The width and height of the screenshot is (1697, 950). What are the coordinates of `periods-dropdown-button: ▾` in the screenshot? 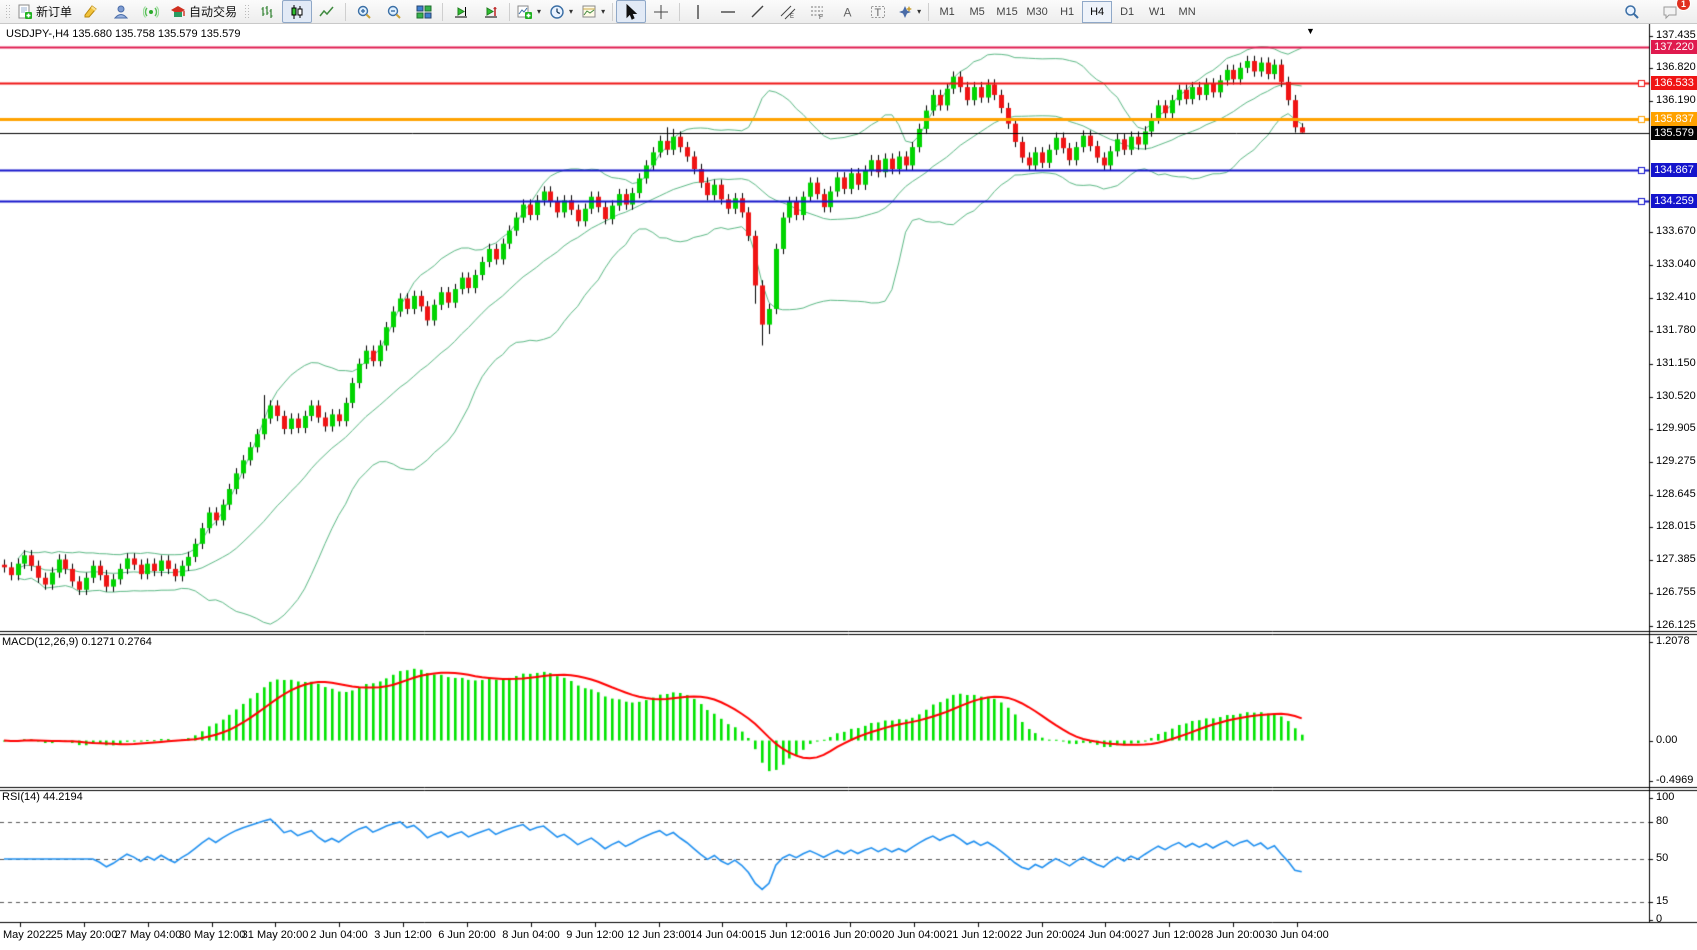 It's located at (561, 11).